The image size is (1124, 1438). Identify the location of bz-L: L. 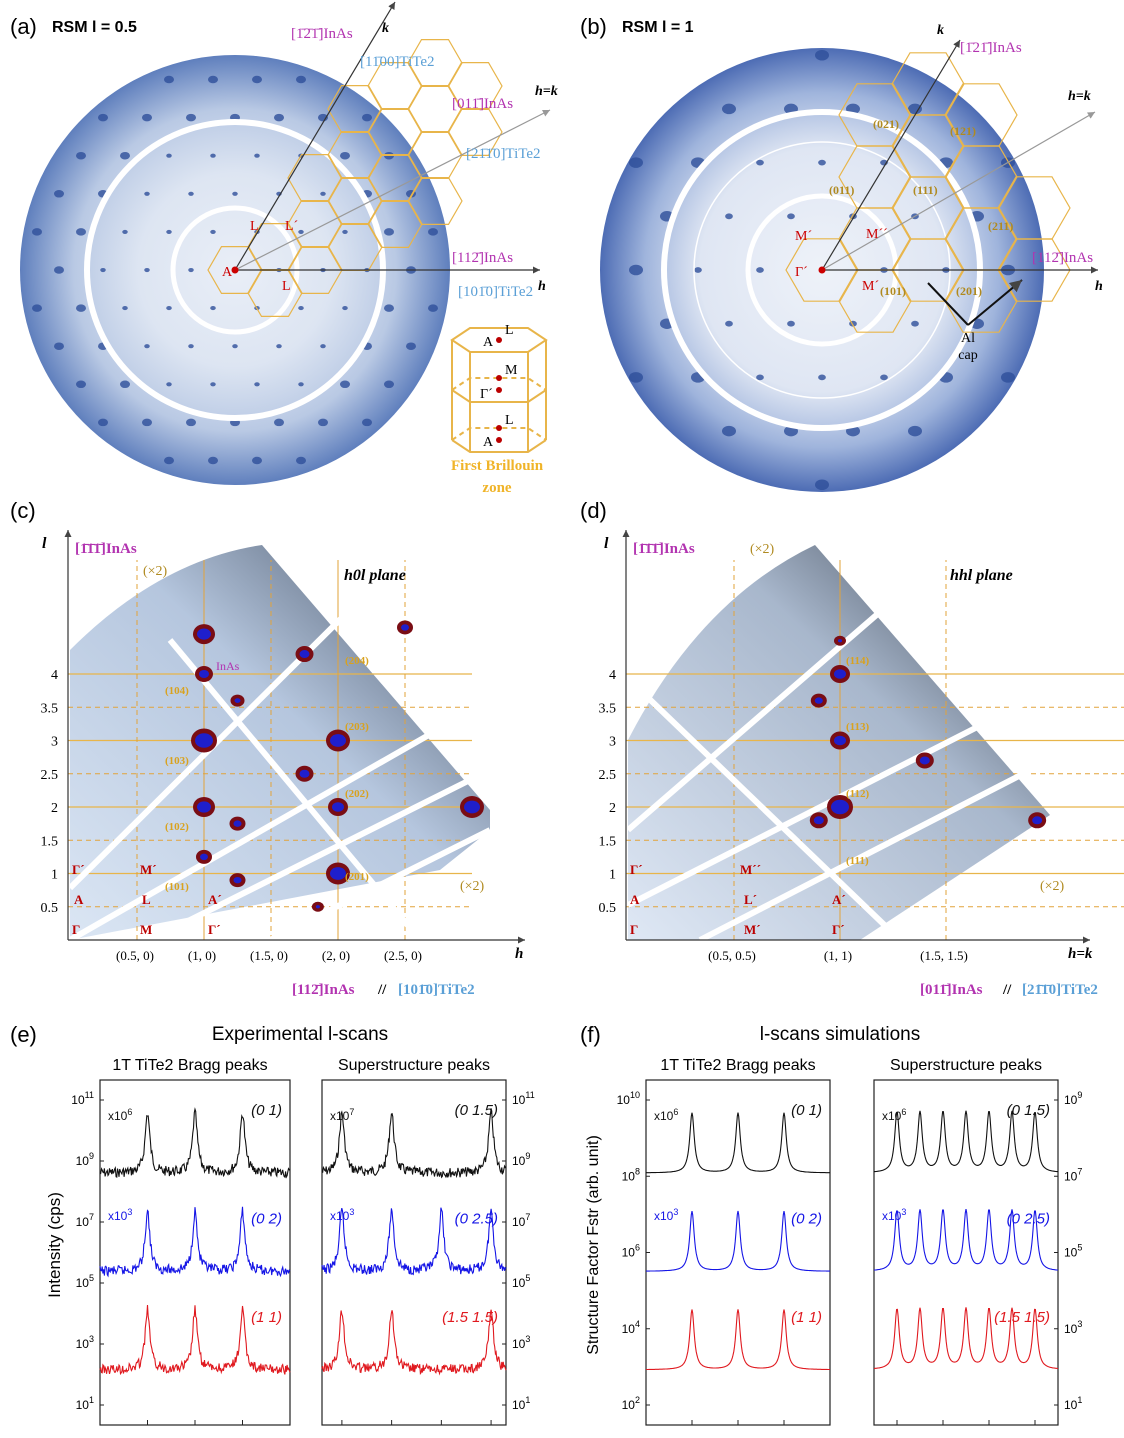
(509, 330).